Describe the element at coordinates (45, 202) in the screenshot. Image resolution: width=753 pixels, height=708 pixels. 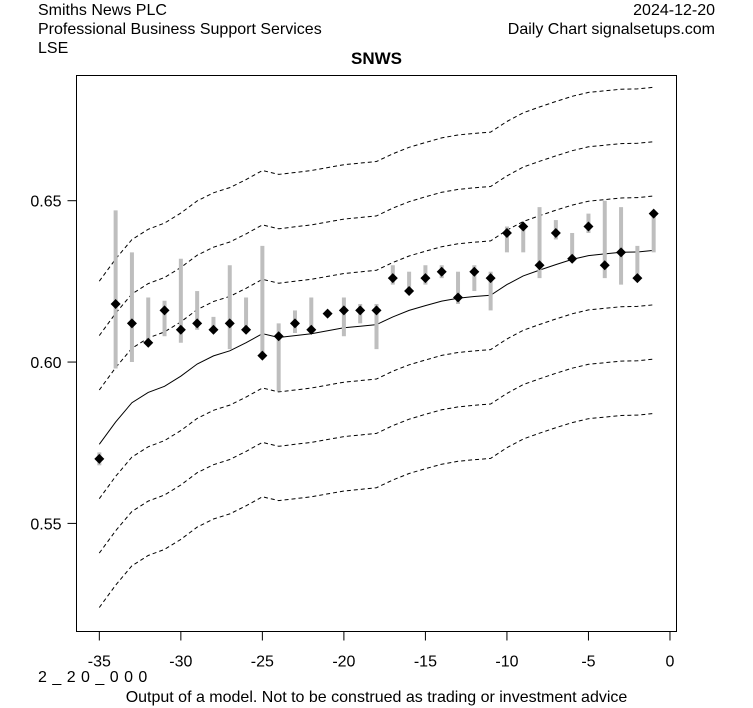
I see `y-tick-label: 0.65` at that location.